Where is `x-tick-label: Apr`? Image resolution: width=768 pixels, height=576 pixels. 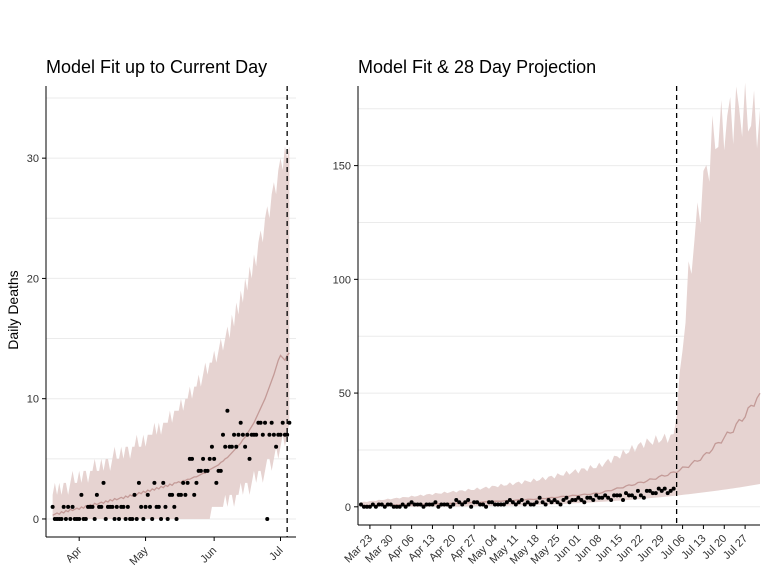
x-tick-label: Apr is located at coordinates (74, 554).